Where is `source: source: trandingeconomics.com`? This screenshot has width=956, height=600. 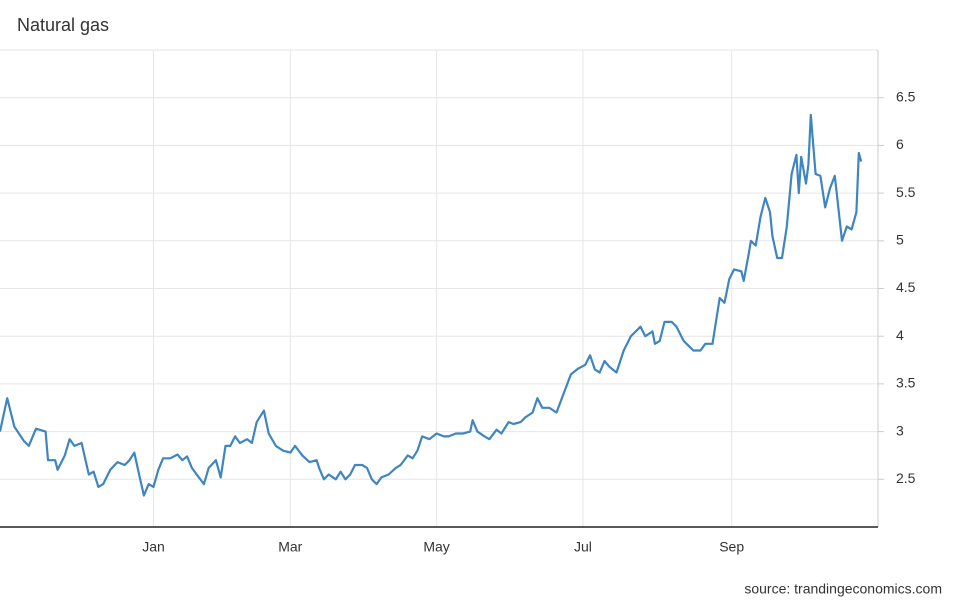
source: source: trandingeconomics.com is located at coordinates (843, 589).